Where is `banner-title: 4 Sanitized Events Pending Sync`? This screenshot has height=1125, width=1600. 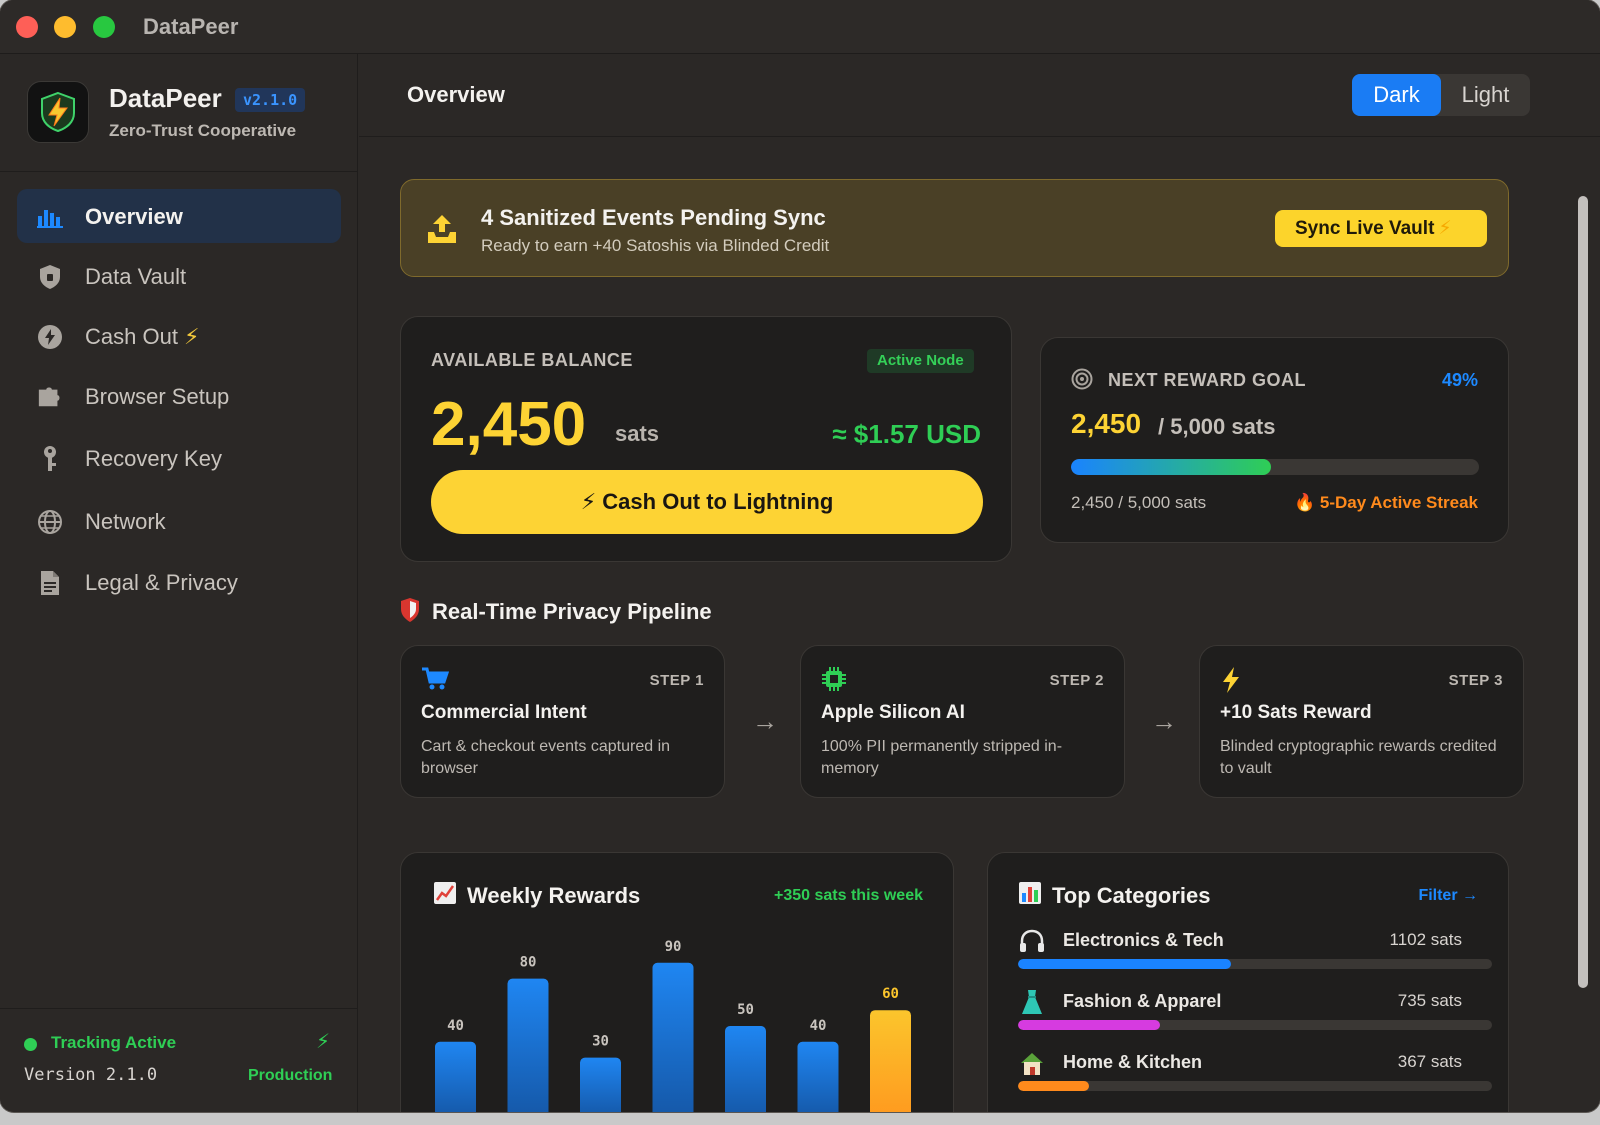 banner-title: 4 Sanitized Events Pending Sync is located at coordinates (653, 217).